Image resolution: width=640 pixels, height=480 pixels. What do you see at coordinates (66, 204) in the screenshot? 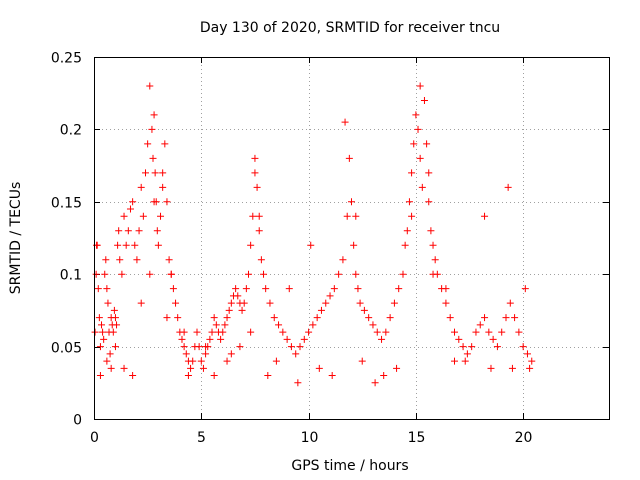
I see `y-tick-label: 0.15` at bounding box center [66, 204].